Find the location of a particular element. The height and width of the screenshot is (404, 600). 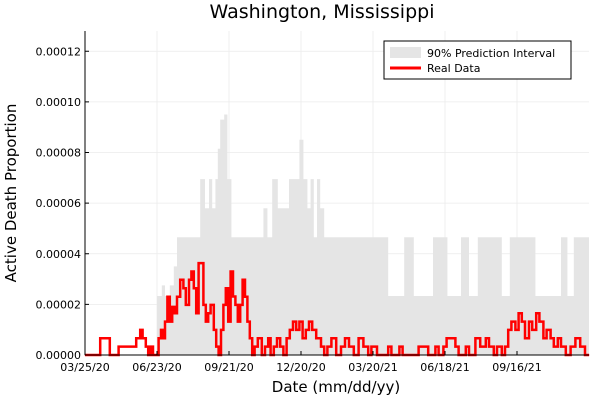

legend-swatch-band is located at coordinates (405, 52).